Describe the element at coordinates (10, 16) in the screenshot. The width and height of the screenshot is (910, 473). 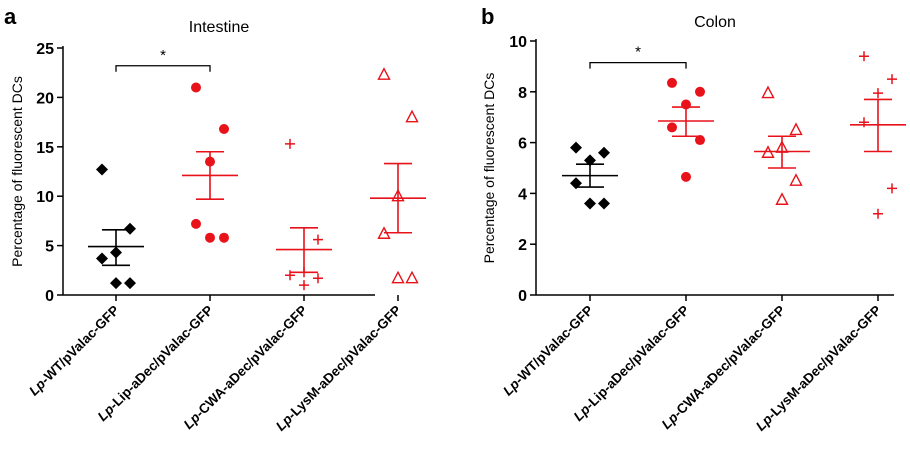
I see `panel-letter-a: a` at that location.